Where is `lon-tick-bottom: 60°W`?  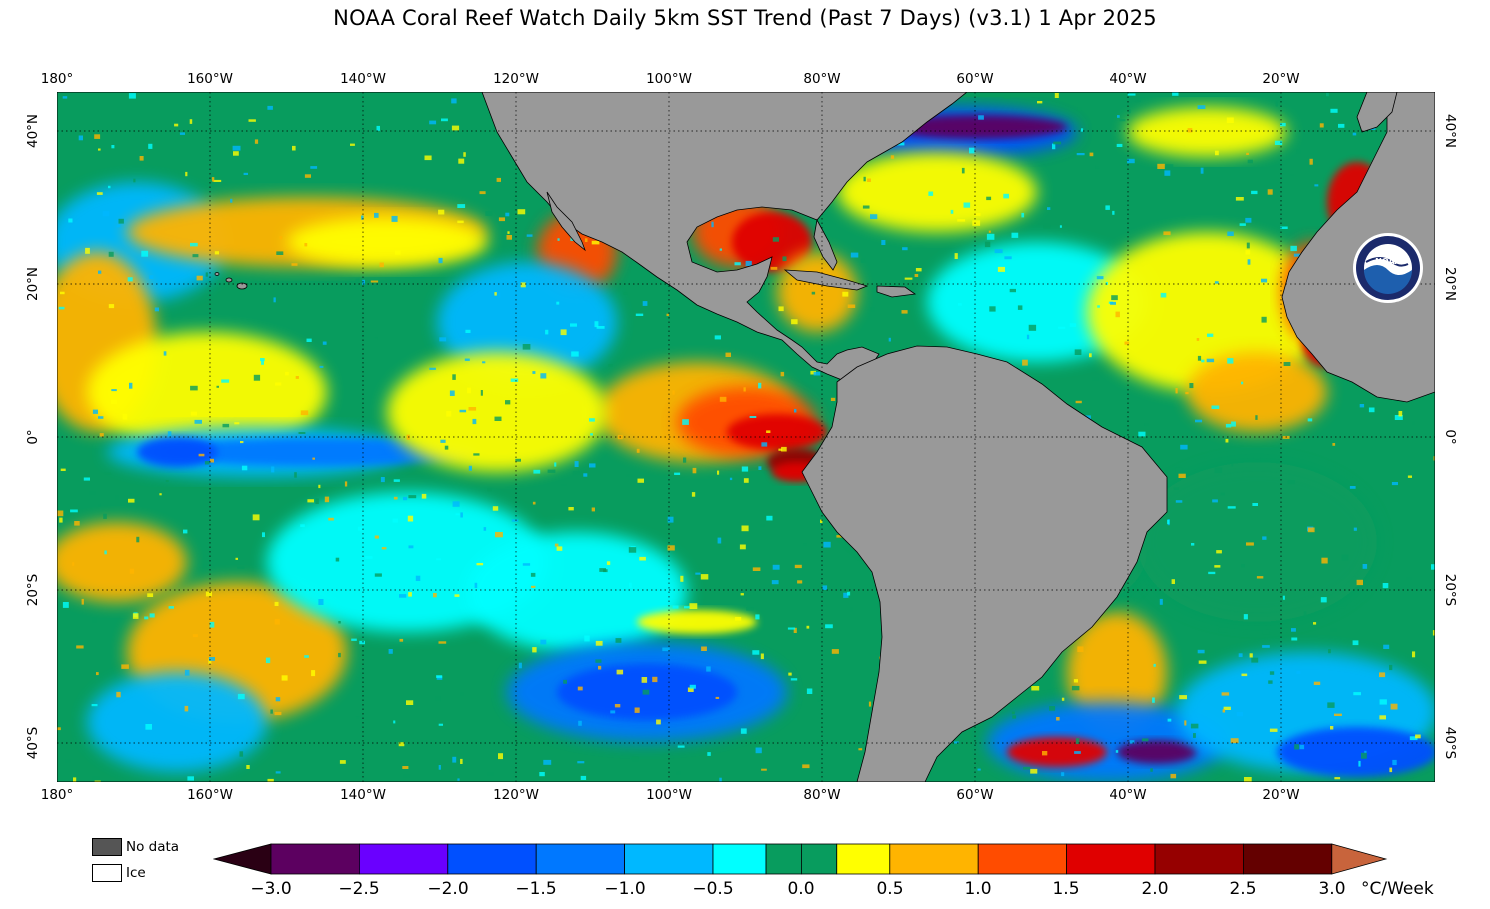 lon-tick-bottom: 60°W is located at coordinates (975, 795).